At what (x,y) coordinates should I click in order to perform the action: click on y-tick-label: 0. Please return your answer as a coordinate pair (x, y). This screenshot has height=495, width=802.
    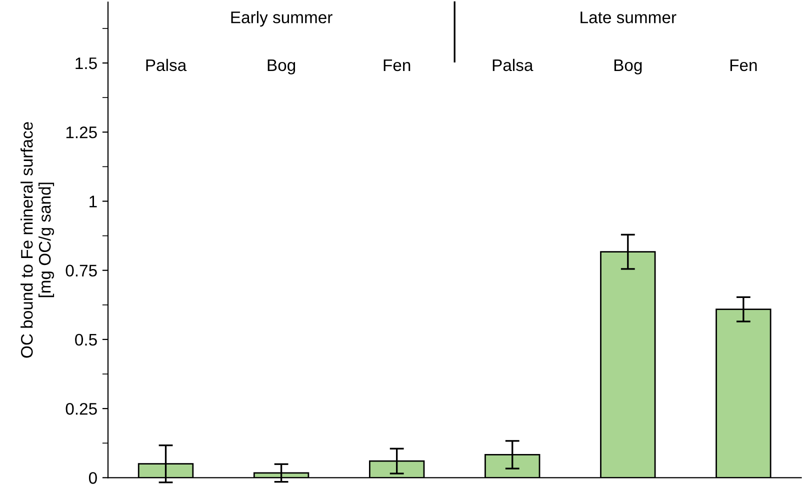
    Looking at the image, I should click on (92, 478).